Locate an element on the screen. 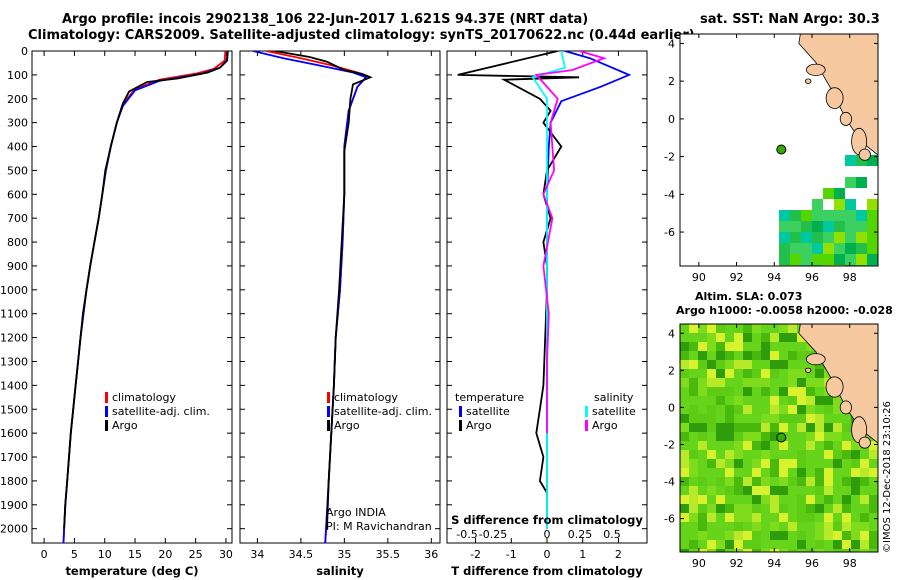 Image resolution: width=900 pixels, height=580 pixels. sst-map-island is located at coordinates (808, 81).